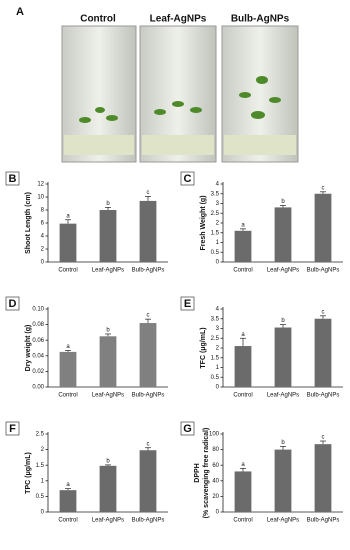 The image size is (350, 550). I want to click on panel-label: G, so click(187, 429).